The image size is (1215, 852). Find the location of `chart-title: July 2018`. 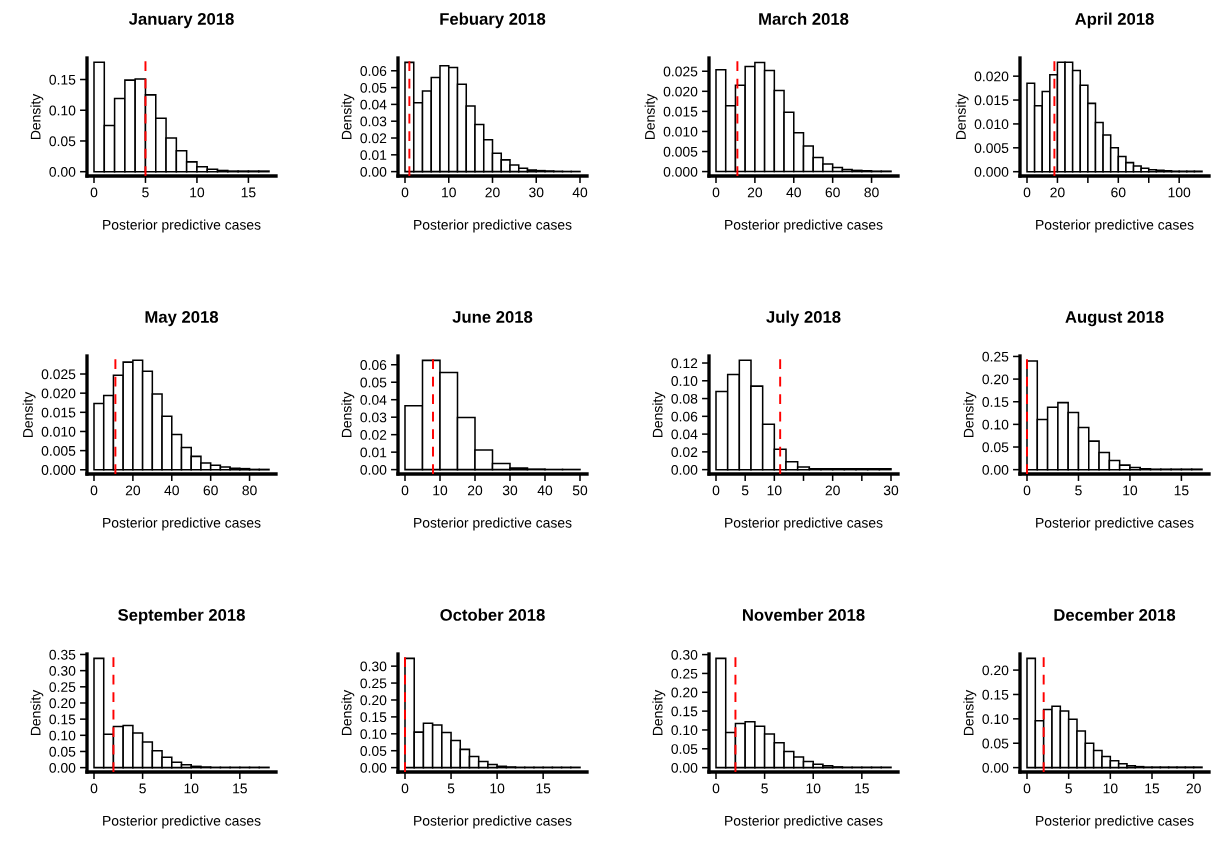

chart-title: July 2018 is located at coordinates (803, 318).